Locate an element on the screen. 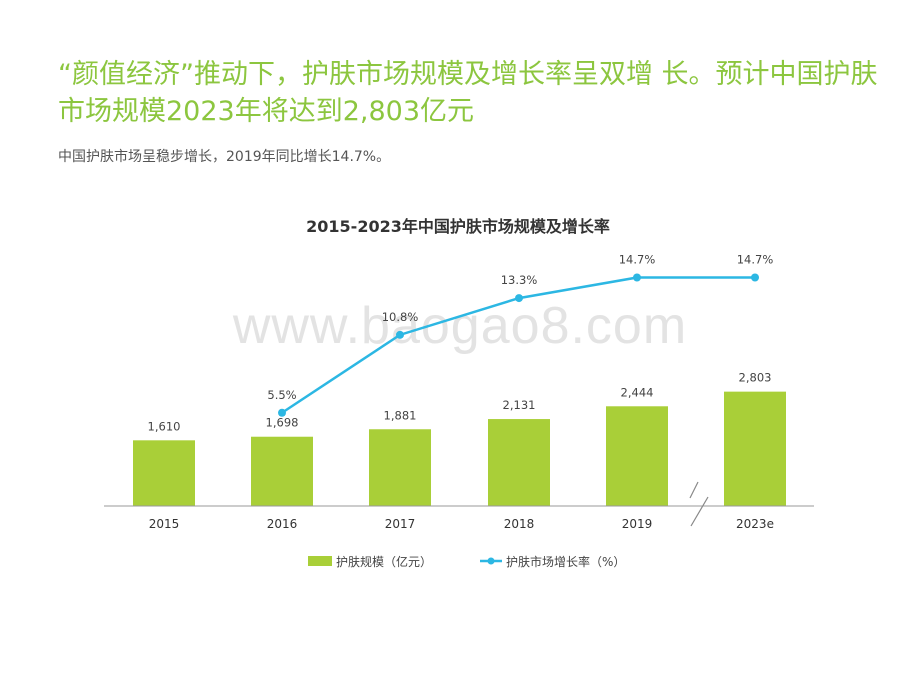  line-value-label: 5.5% is located at coordinates (281, 395).